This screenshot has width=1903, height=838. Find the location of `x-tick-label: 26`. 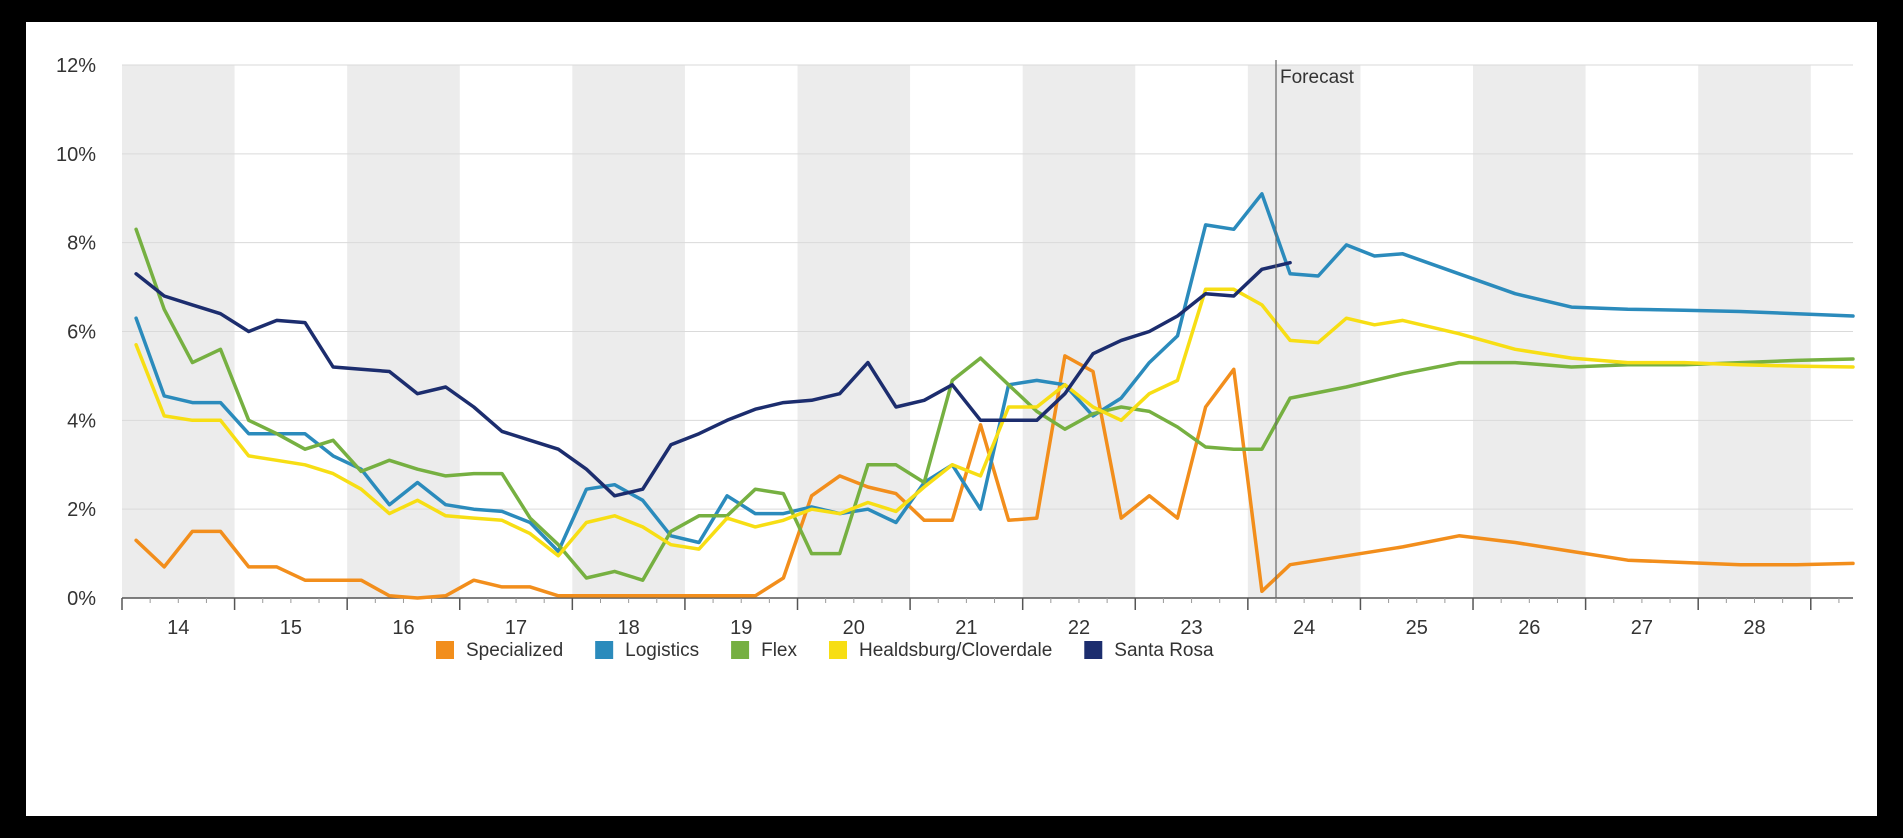

x-tick-label: 26 is located at coordinates (1529, 628).